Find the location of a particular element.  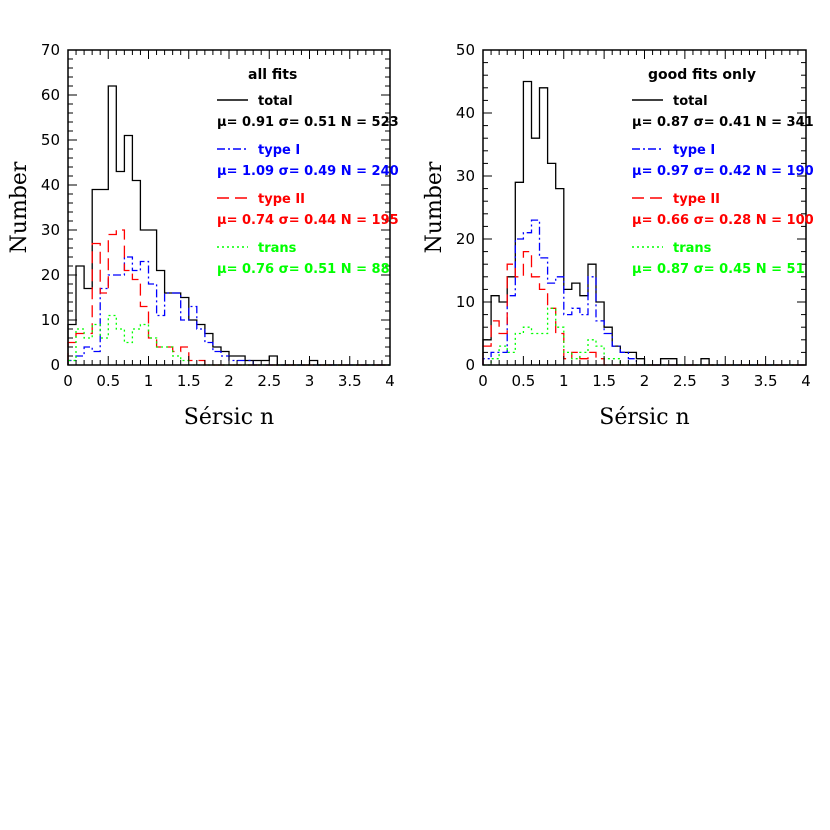

histogram-total-line is located at coordinates (228, 225).